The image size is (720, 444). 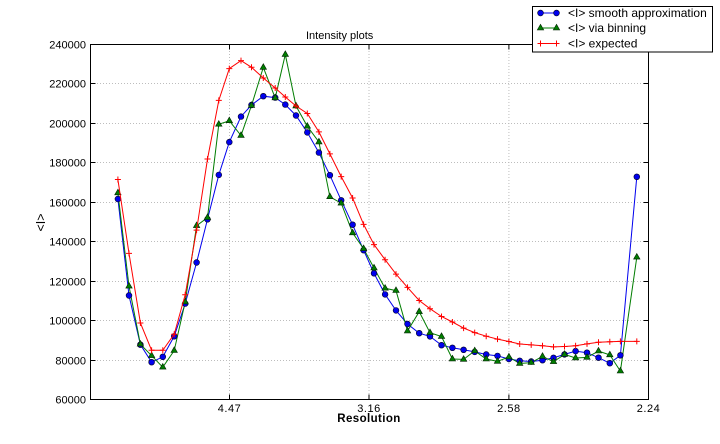 I want to click on svg-text: 220000, so click(x=67, y=85).